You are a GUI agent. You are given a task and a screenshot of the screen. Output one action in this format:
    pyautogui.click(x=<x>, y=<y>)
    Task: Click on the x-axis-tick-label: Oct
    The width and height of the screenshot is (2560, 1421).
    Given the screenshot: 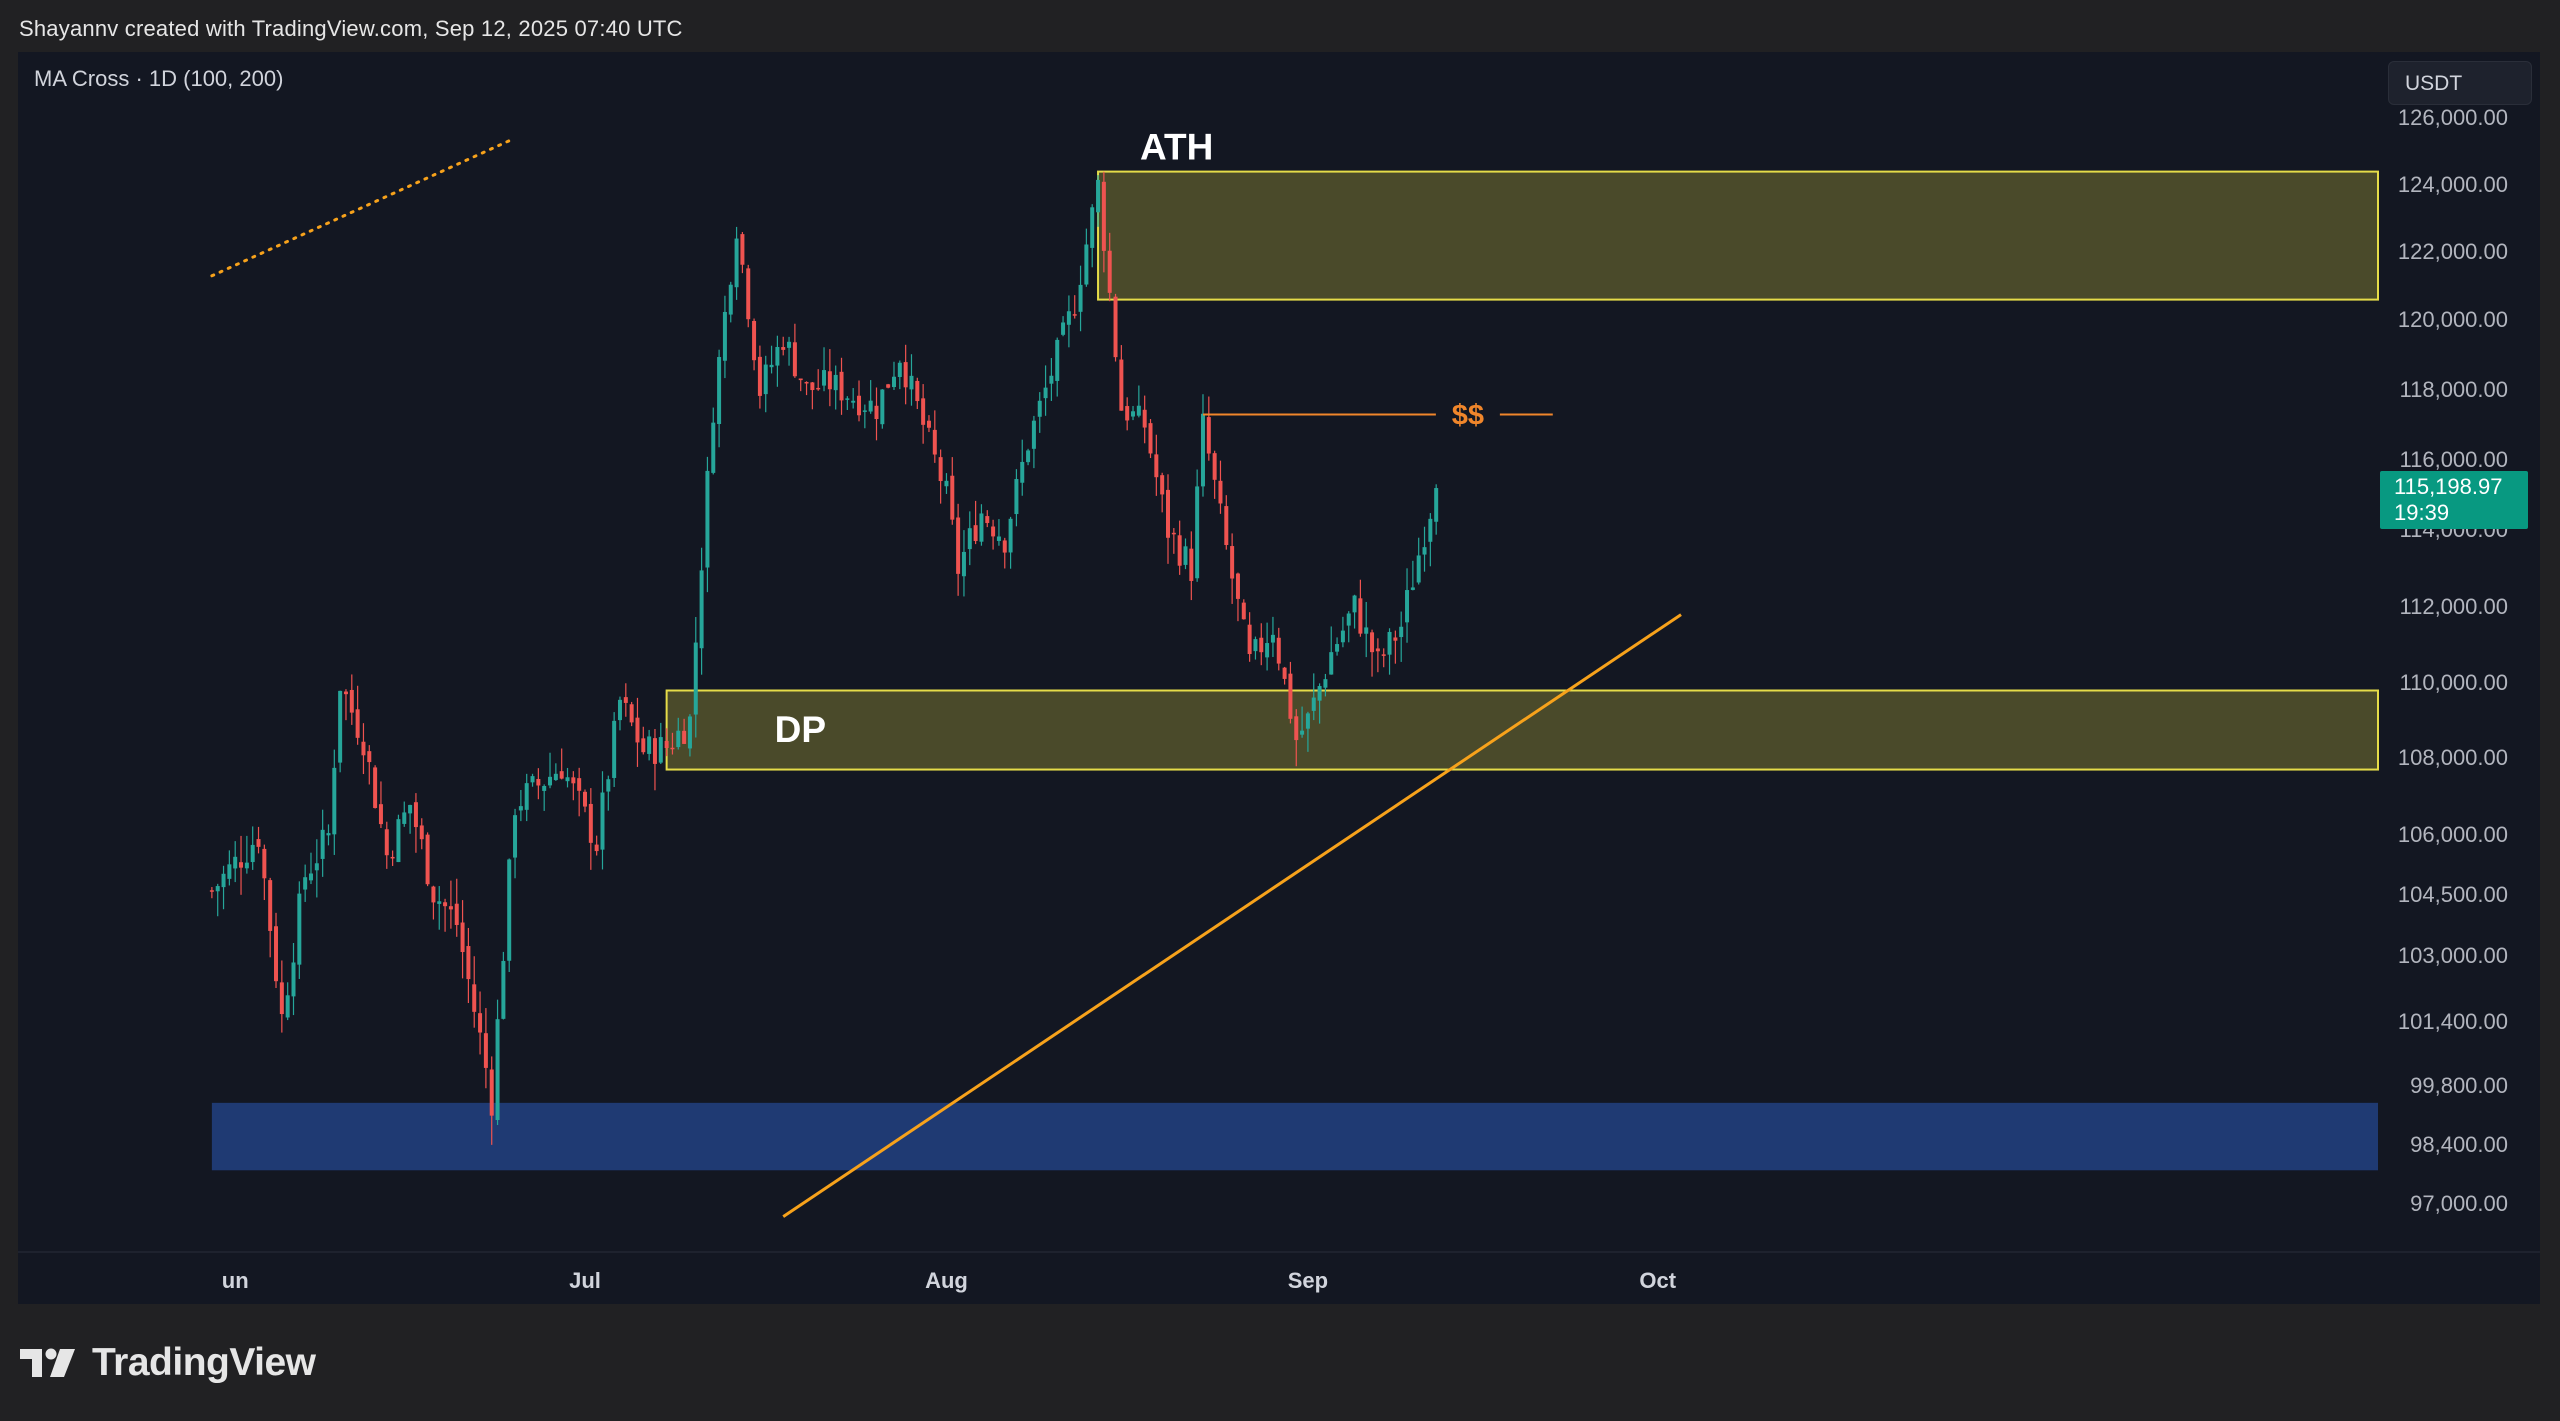 What is the action you would take?
    pyautogui.click(x=1657, y=1280)
    